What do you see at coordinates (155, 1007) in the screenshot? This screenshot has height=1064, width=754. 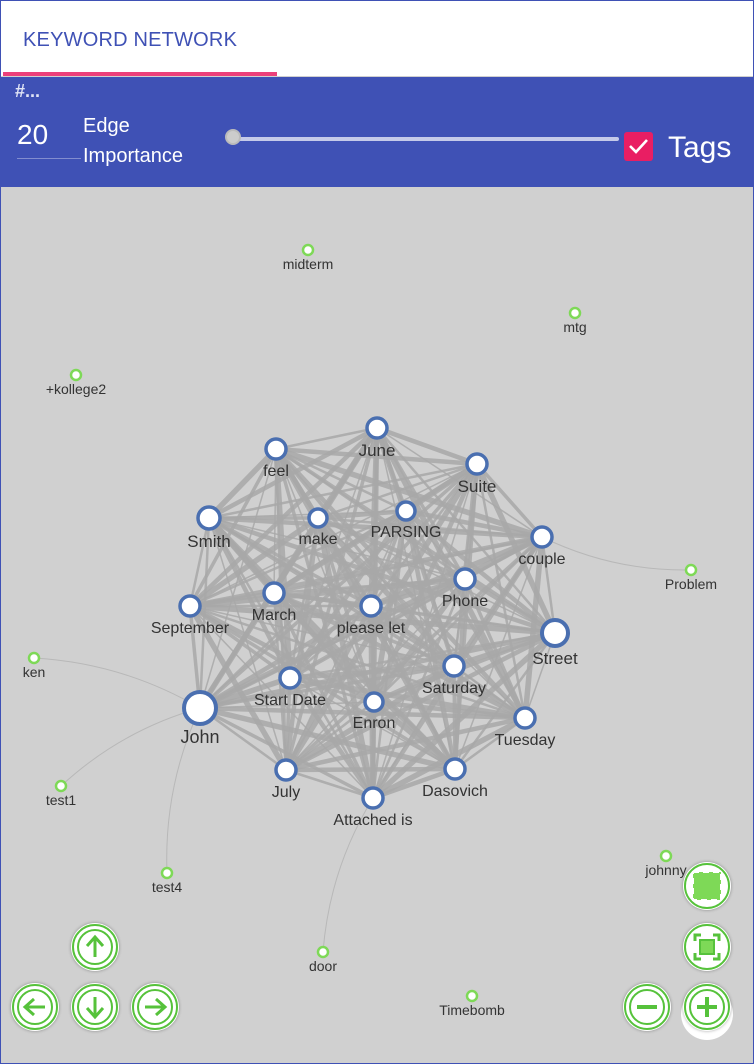 I see `pan-right-button` at bounding box center [155, 1007].